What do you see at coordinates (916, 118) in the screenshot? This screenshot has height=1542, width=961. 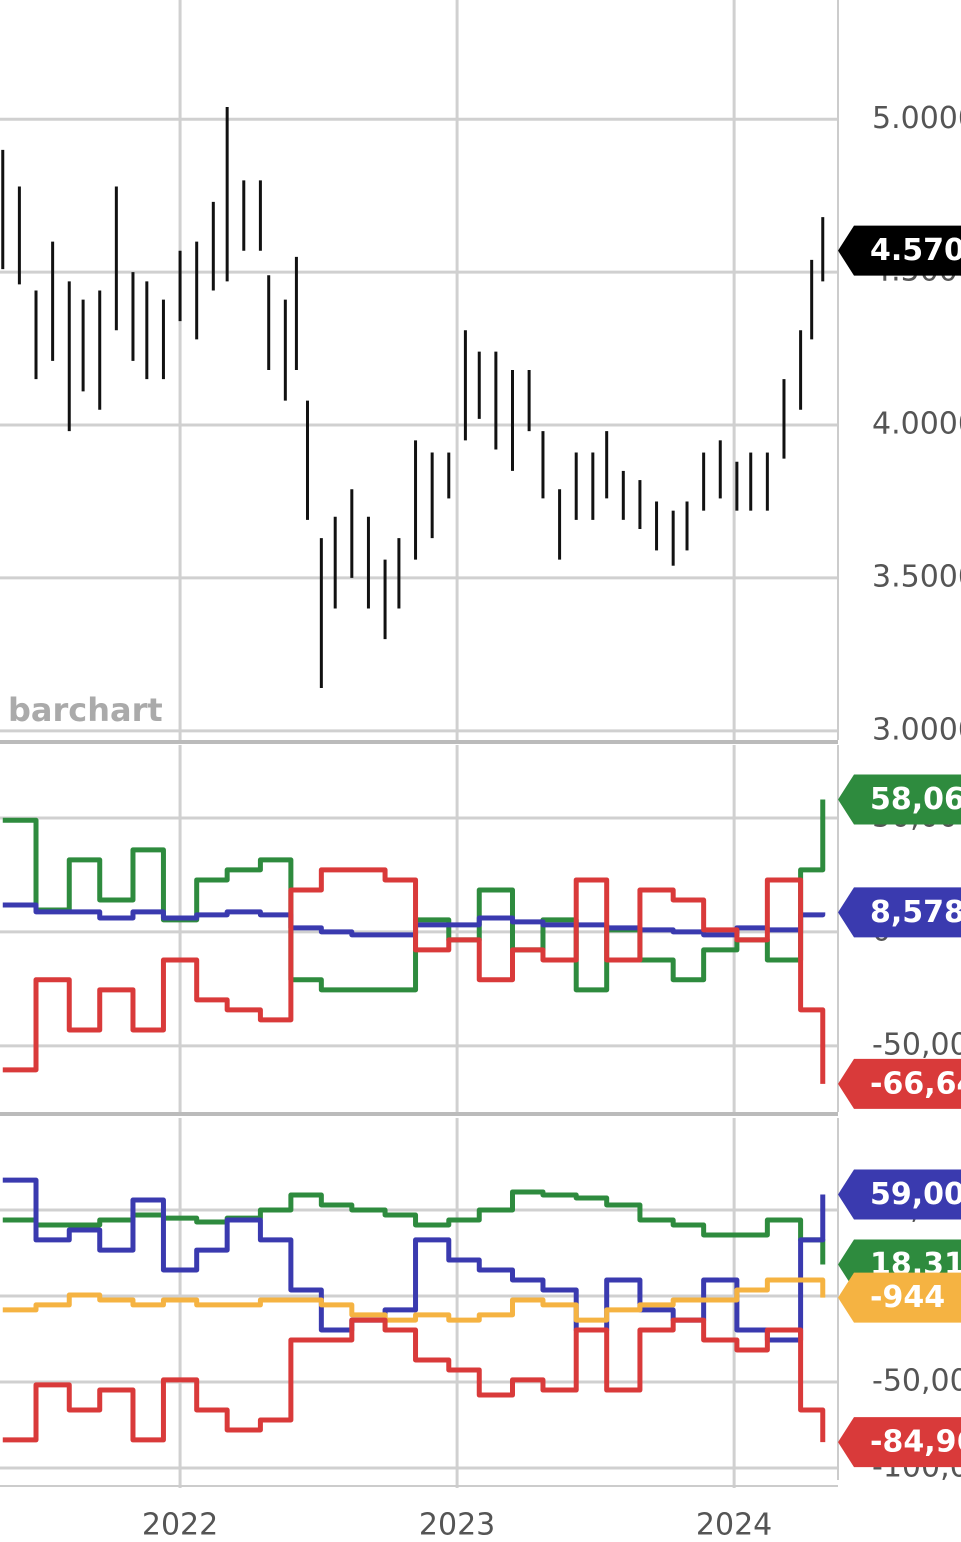 I see `y-tick-label: 5.0000` at bounding box center [916, 118].